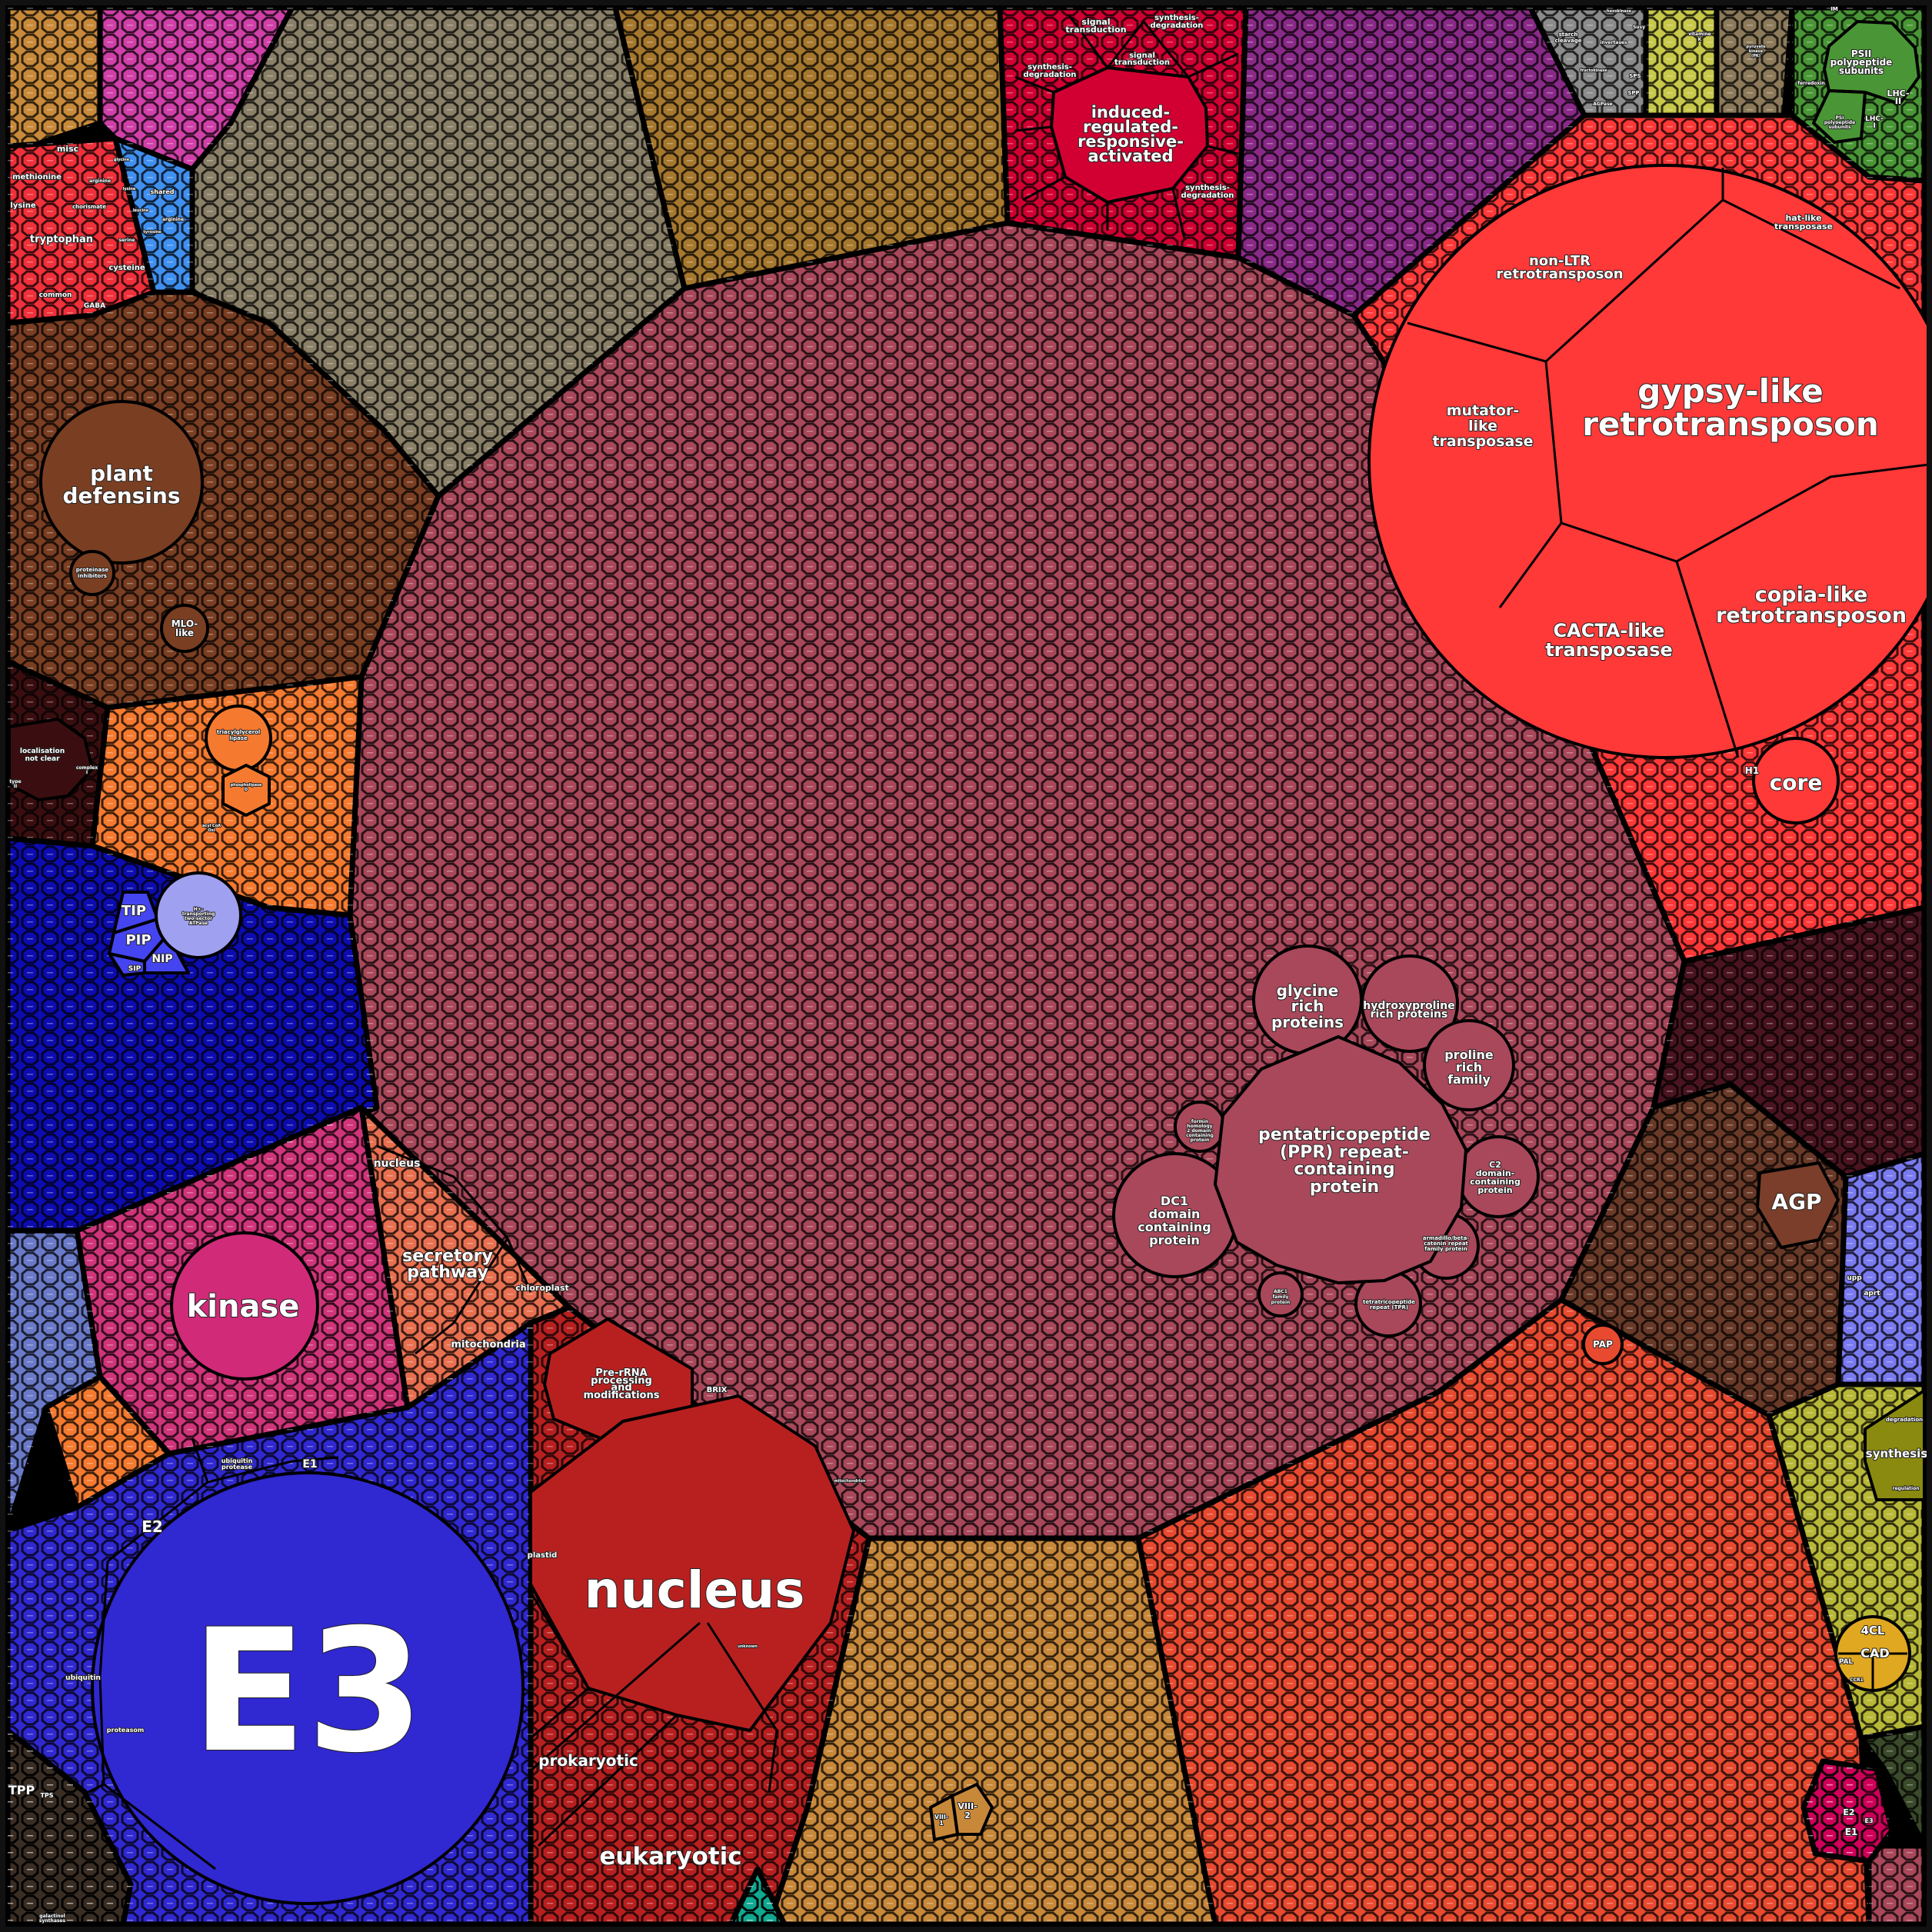  I want to click on label-eukaryotic: eukaryotic, so click(670, 1856).